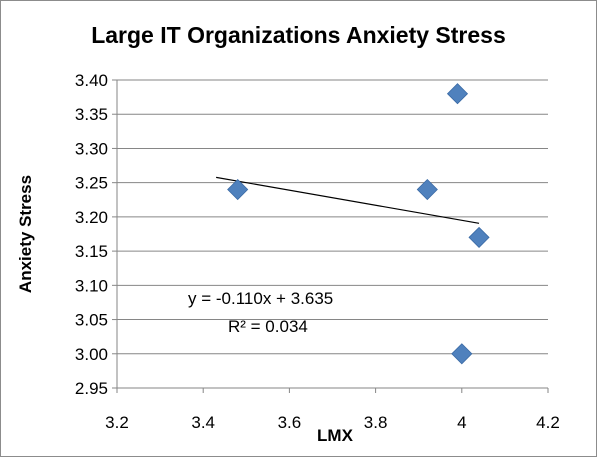 This screenshot has height=457, width=597. I want to click on y-tick-label: 3.15, so click(91, 251).